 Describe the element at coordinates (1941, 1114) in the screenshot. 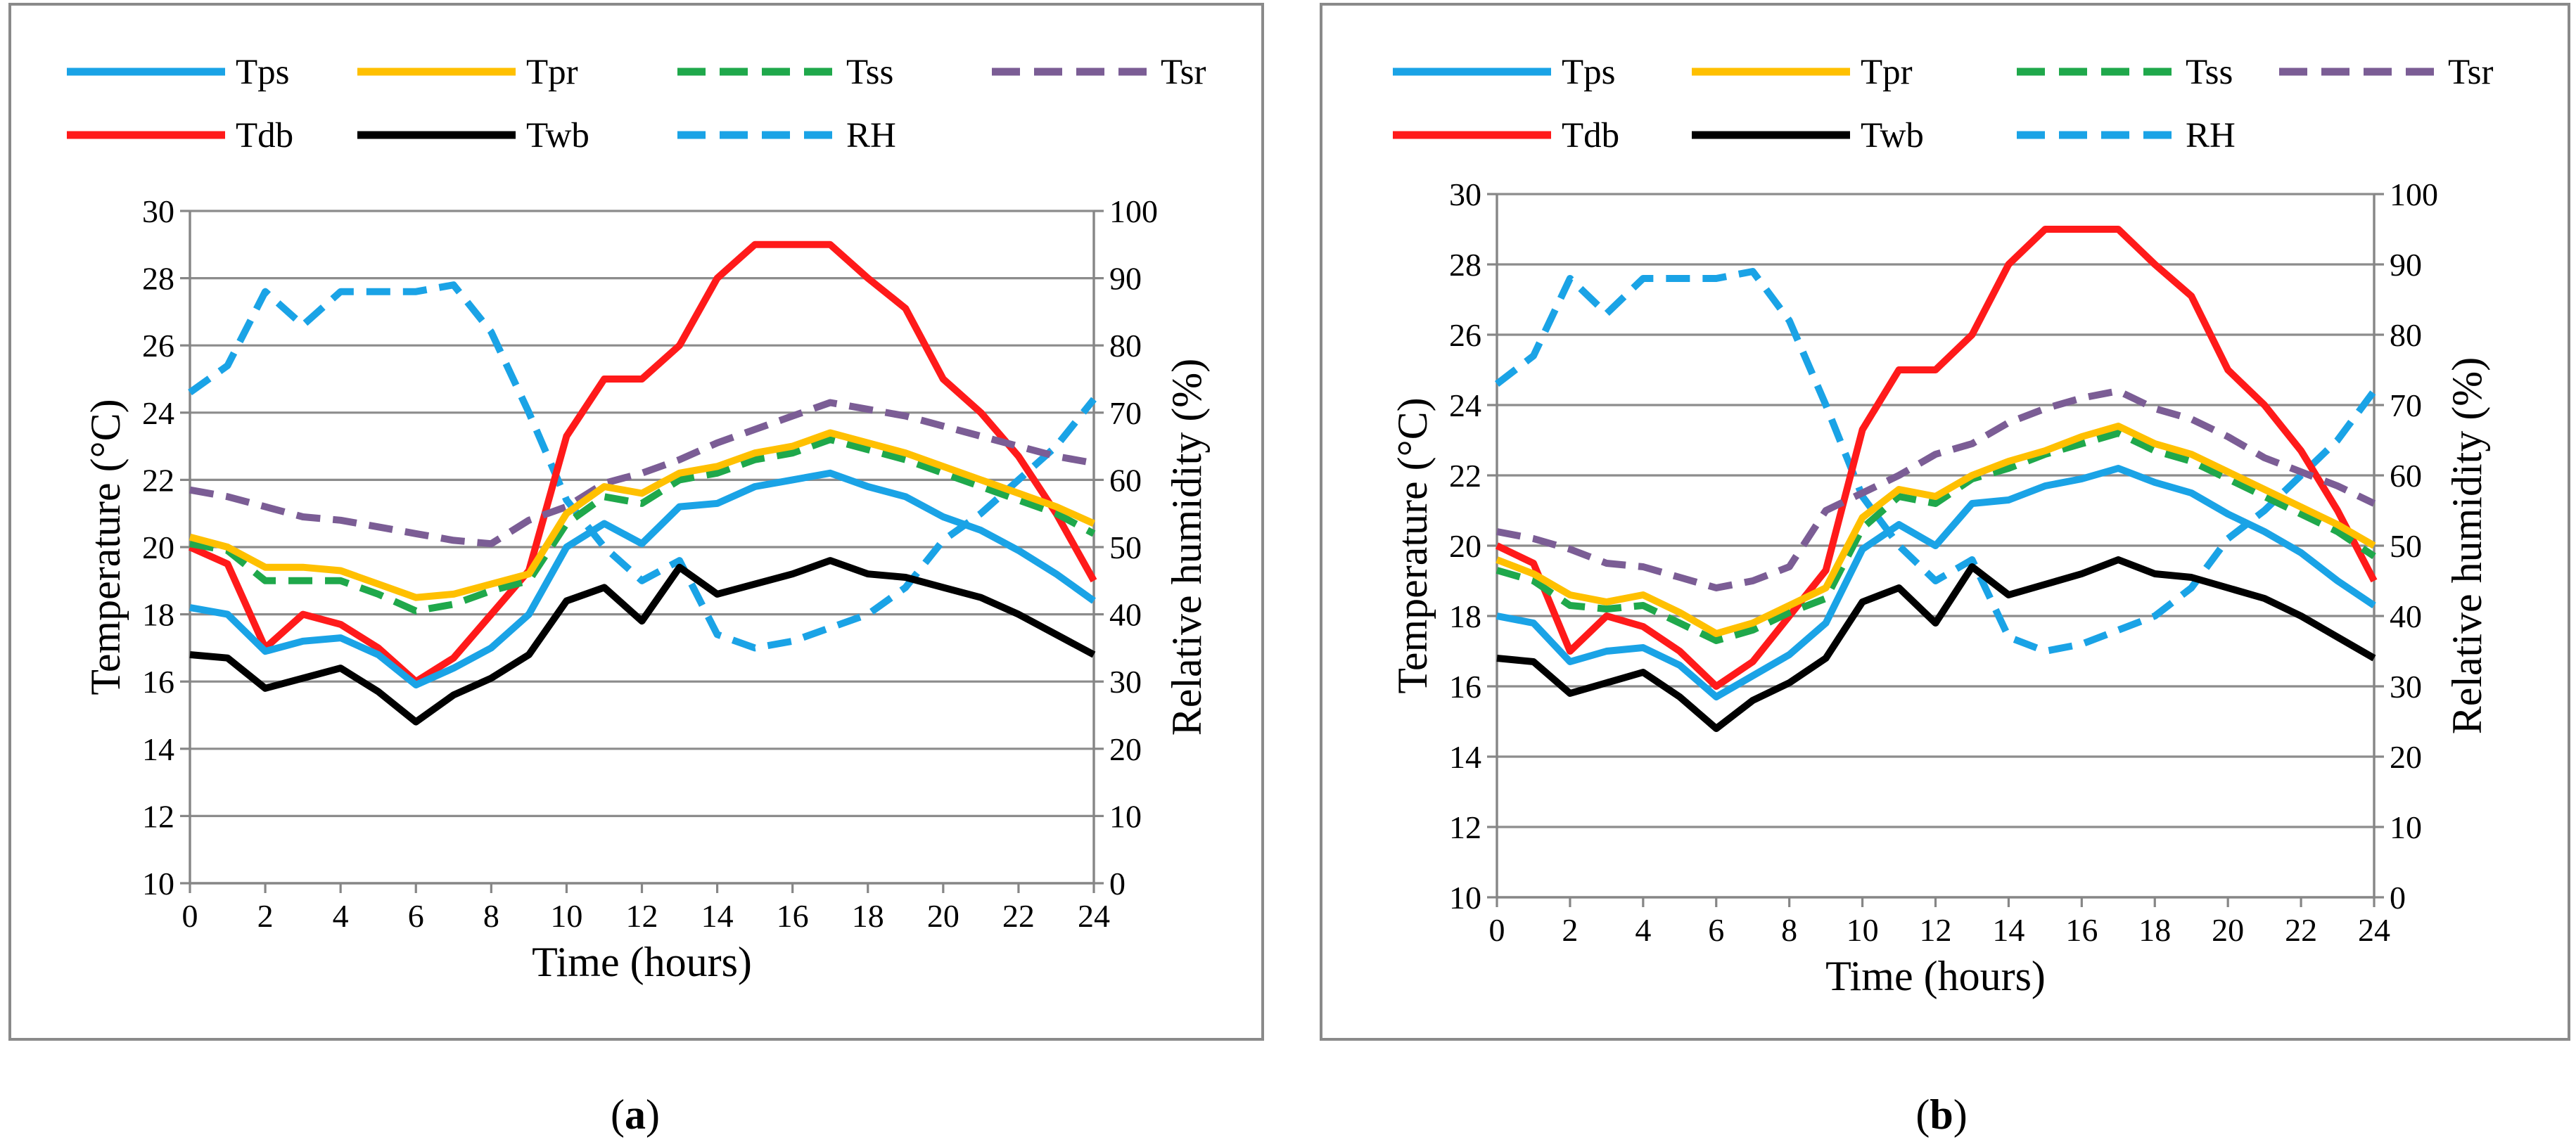

I see `caption-b: (b)` at that location.